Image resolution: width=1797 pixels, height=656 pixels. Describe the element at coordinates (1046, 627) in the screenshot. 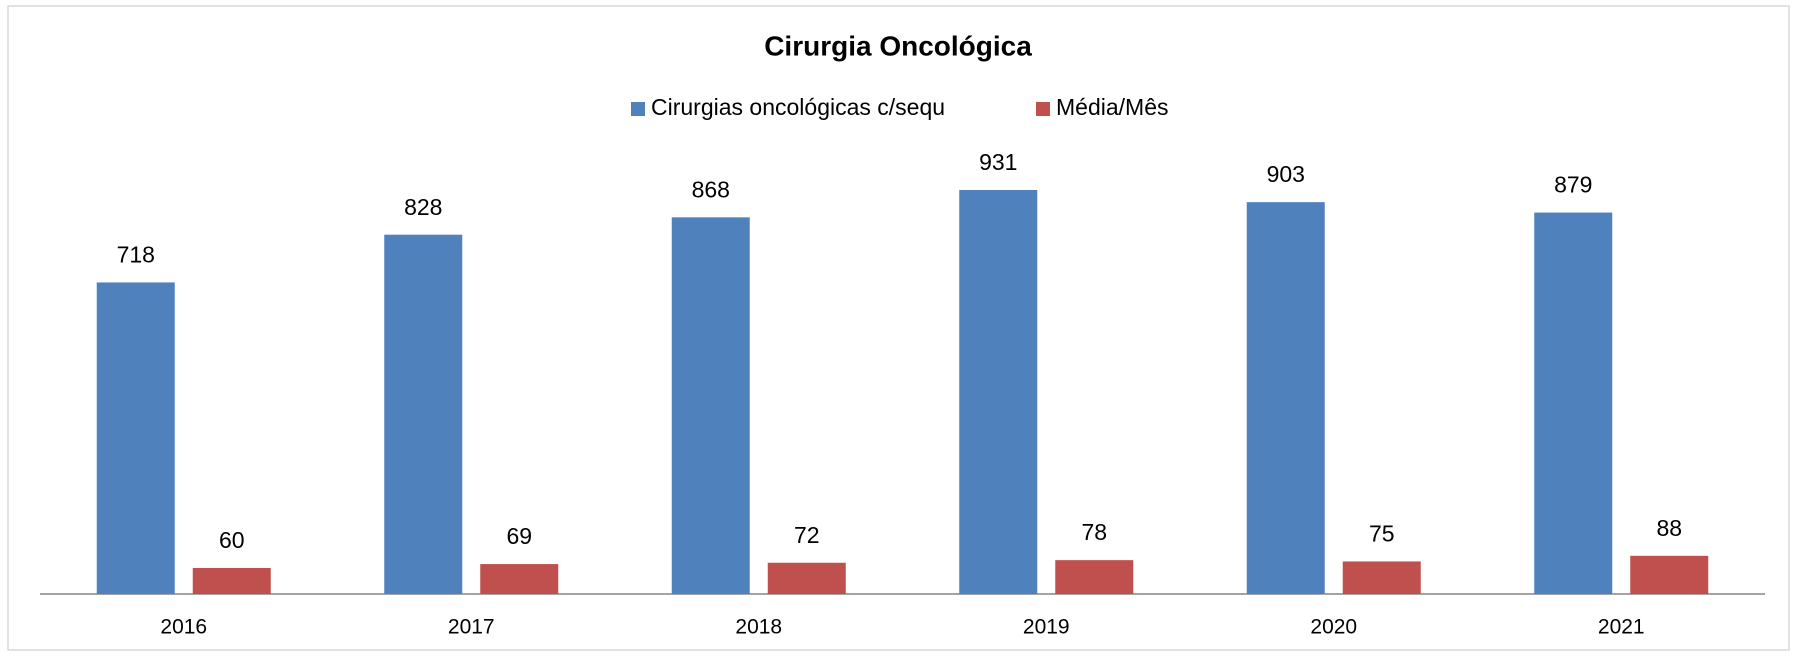

I see `x-tick-label: 2019` at that location.